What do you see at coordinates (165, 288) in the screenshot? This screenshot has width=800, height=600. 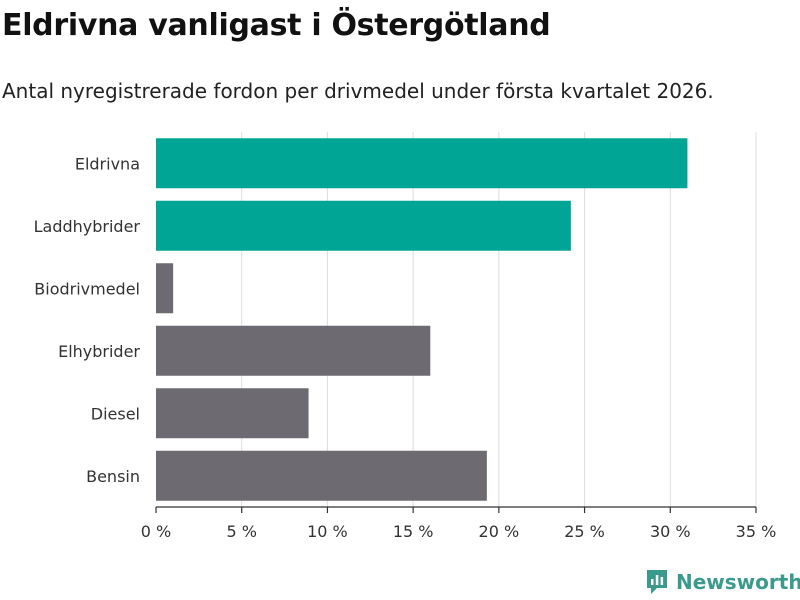 I see `bar-biodrivmedel` at bounding box center [165, 288].